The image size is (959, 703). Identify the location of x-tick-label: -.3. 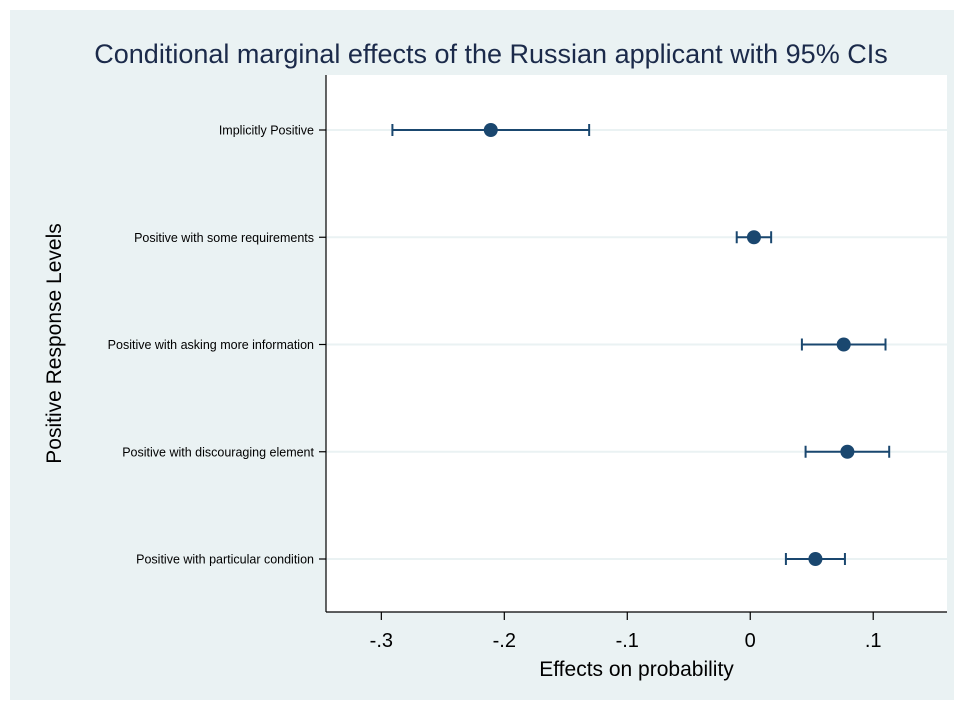
(381, 641).